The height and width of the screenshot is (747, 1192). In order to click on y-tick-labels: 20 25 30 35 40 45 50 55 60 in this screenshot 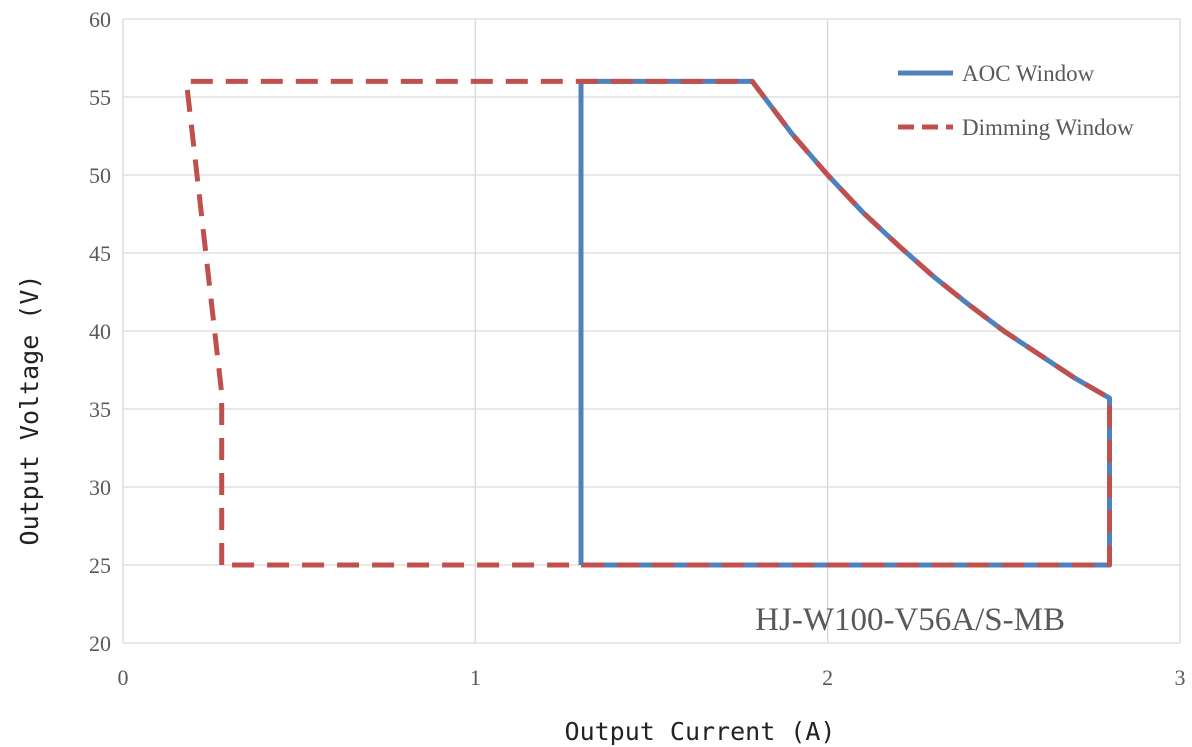, I will do `click(100, 331)`.